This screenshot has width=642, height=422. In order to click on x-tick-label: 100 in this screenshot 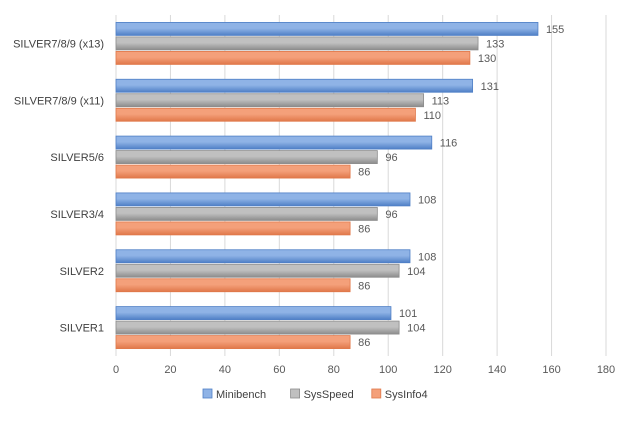, I will do `click(388, 370)`.